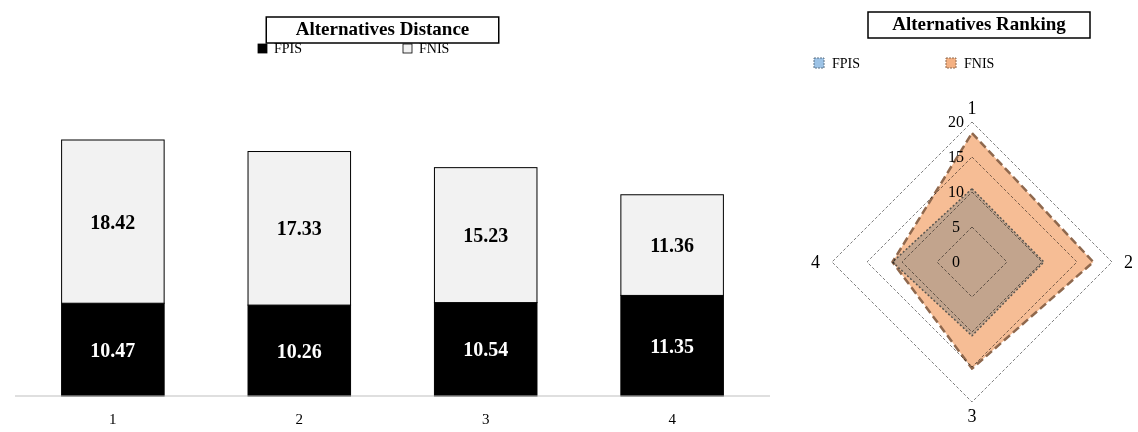 The image size is (1138, 432). Describe the element at coordinates (113, 221) in the screenshot. I see `data-label: 18.42` at that location.